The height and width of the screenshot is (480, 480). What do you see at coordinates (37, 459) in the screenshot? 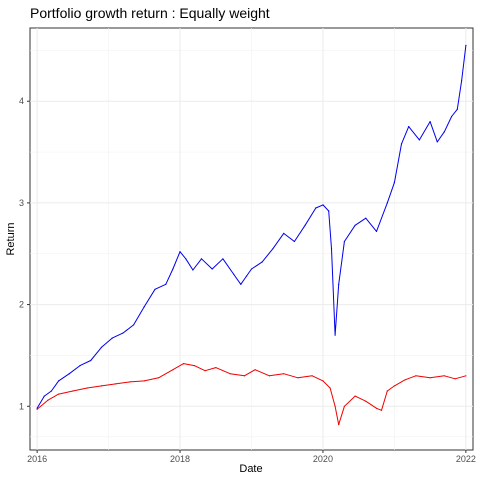
I see `x-tick-label: 2016` at bounding box center [37, 459].